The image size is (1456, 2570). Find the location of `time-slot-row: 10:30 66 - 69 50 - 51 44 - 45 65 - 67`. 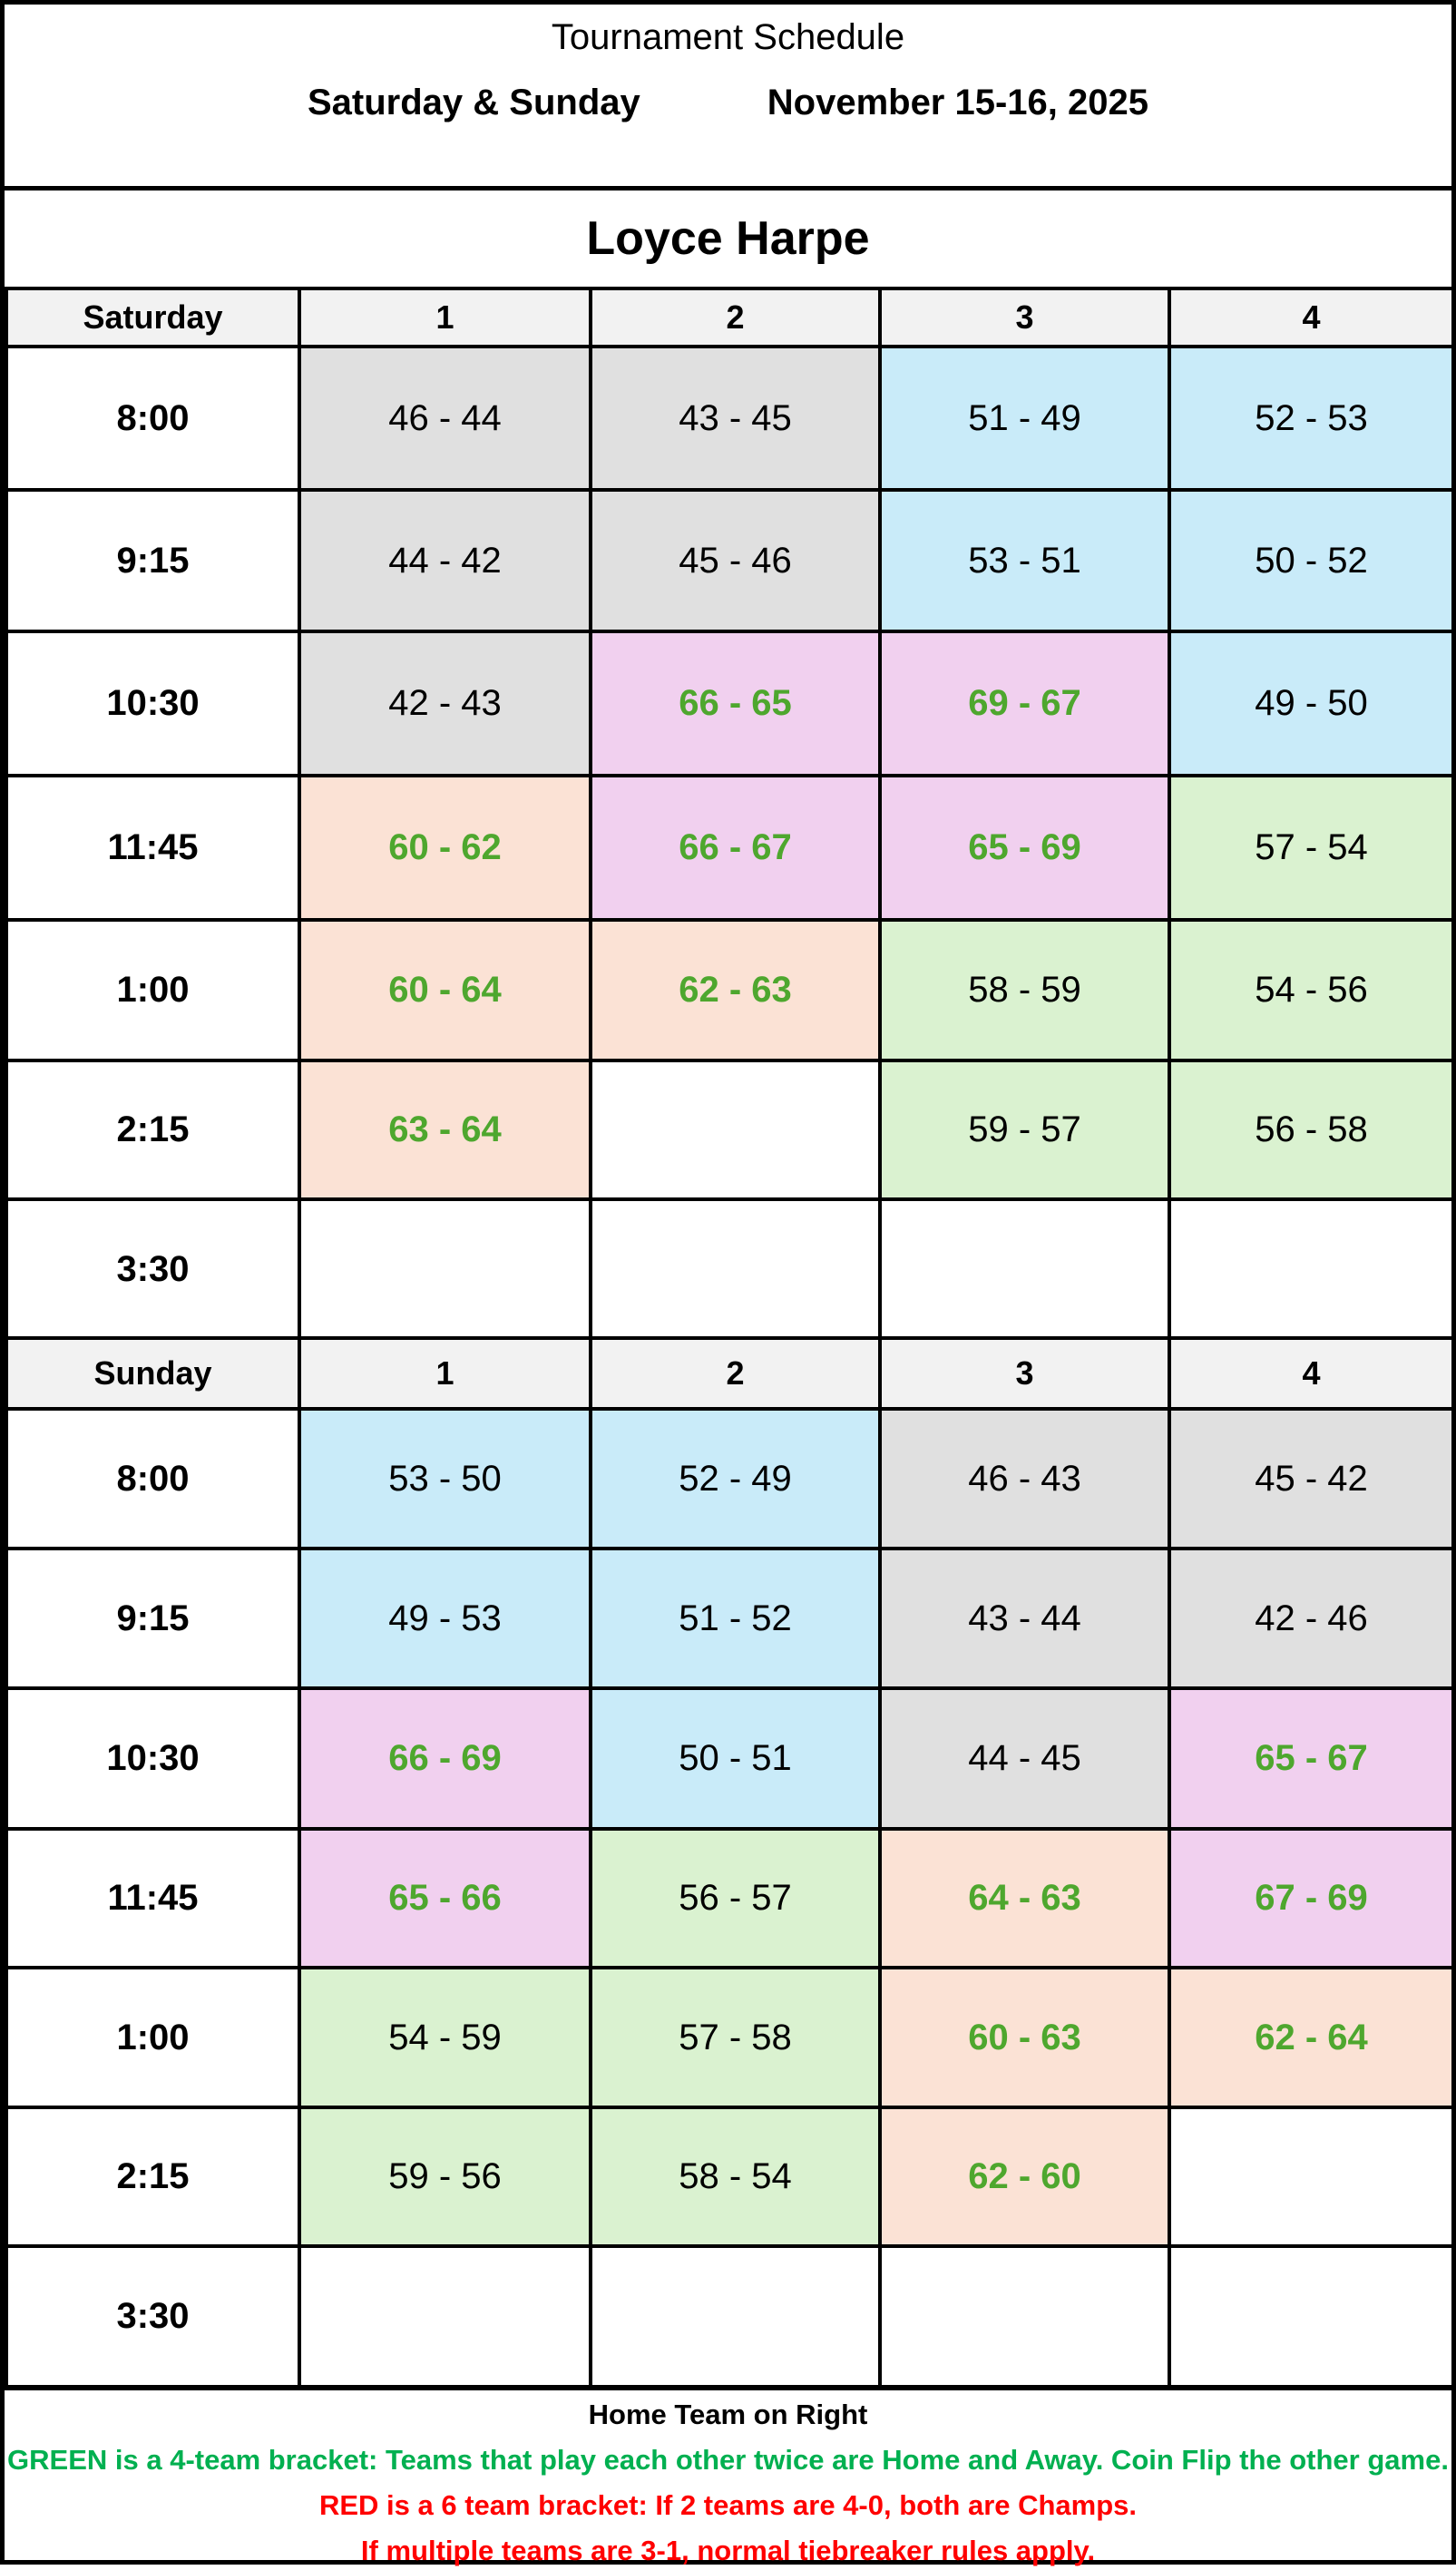

time-slot-row: 10:30 66 - 69 50 - 51 44 - 45 65 - 67 is located at coordinates (730, 1759).